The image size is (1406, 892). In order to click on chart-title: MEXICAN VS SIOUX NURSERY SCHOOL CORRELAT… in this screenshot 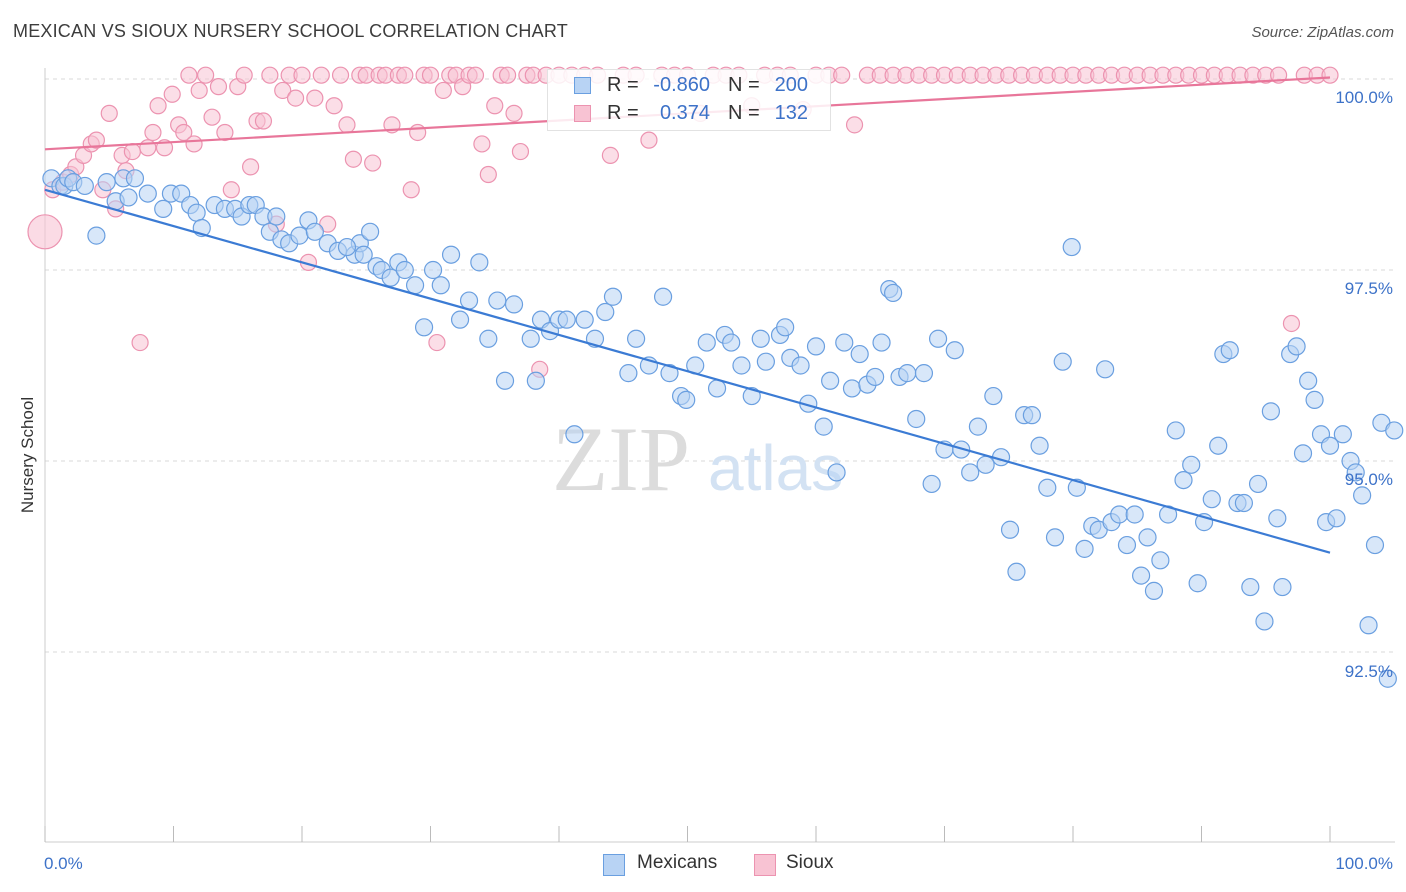, I will do `click(290, 31)`.